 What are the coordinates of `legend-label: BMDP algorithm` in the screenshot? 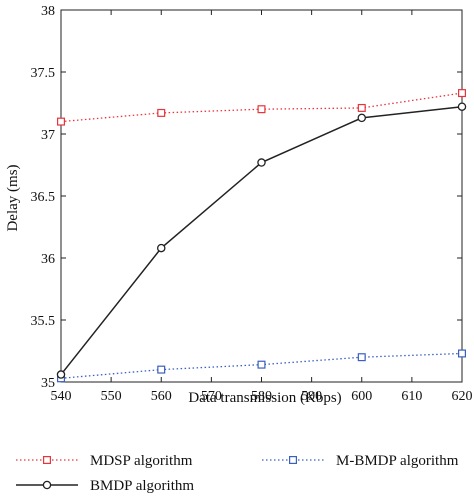 It's located at (142, 486).